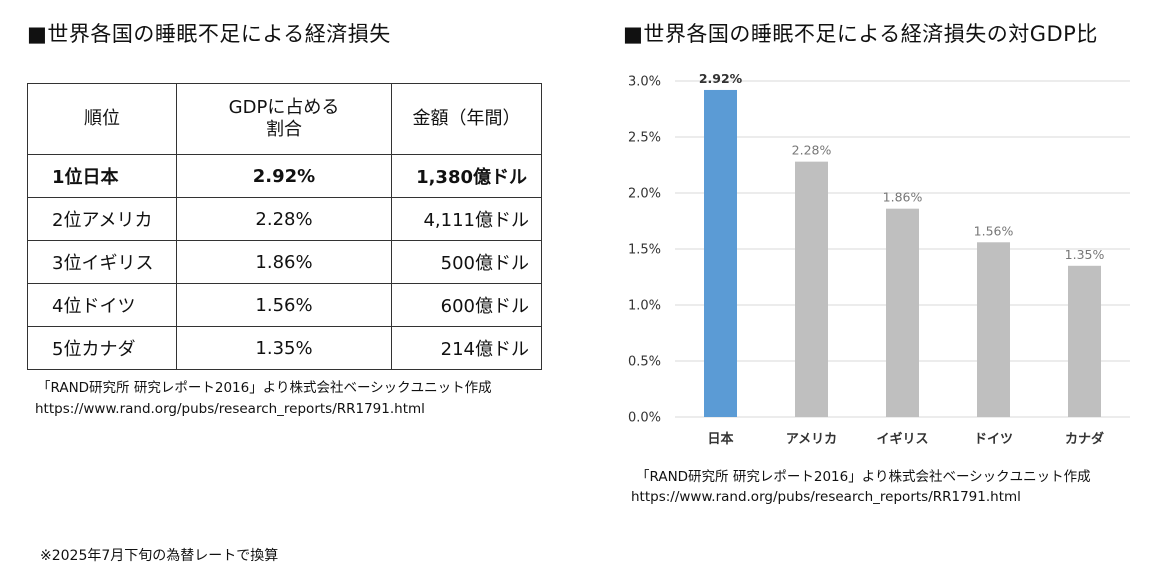 The height and width of the screenshot is (568, 1167). What do you see at coordinates (721, 78) in the screenshot?
I see `data-label: 2.92%` at bounding box center [721, 78].